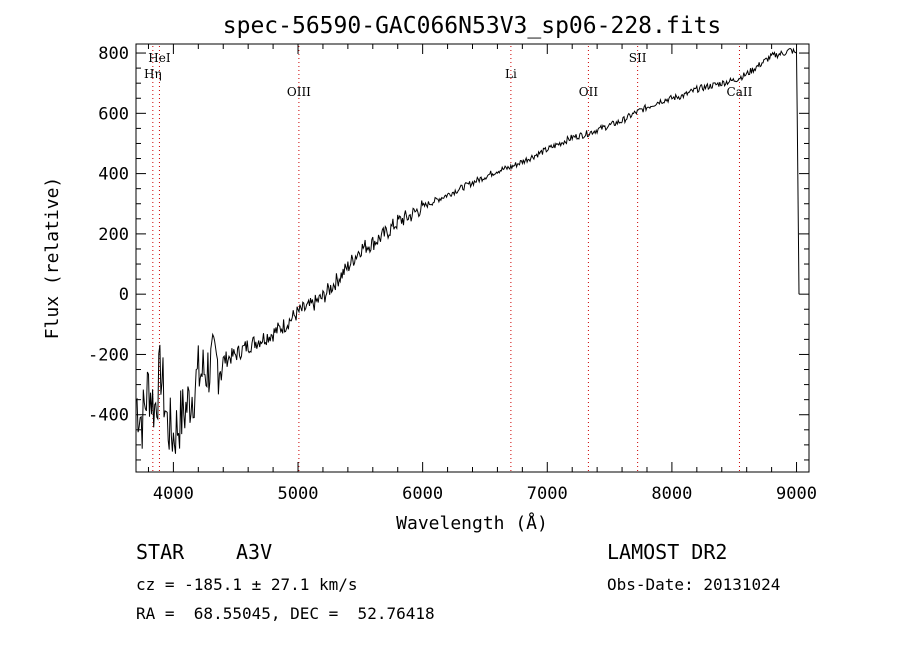 This screenshot has height=650, width=900. I want to click on object-subclass: A3V, so click(254, 552).